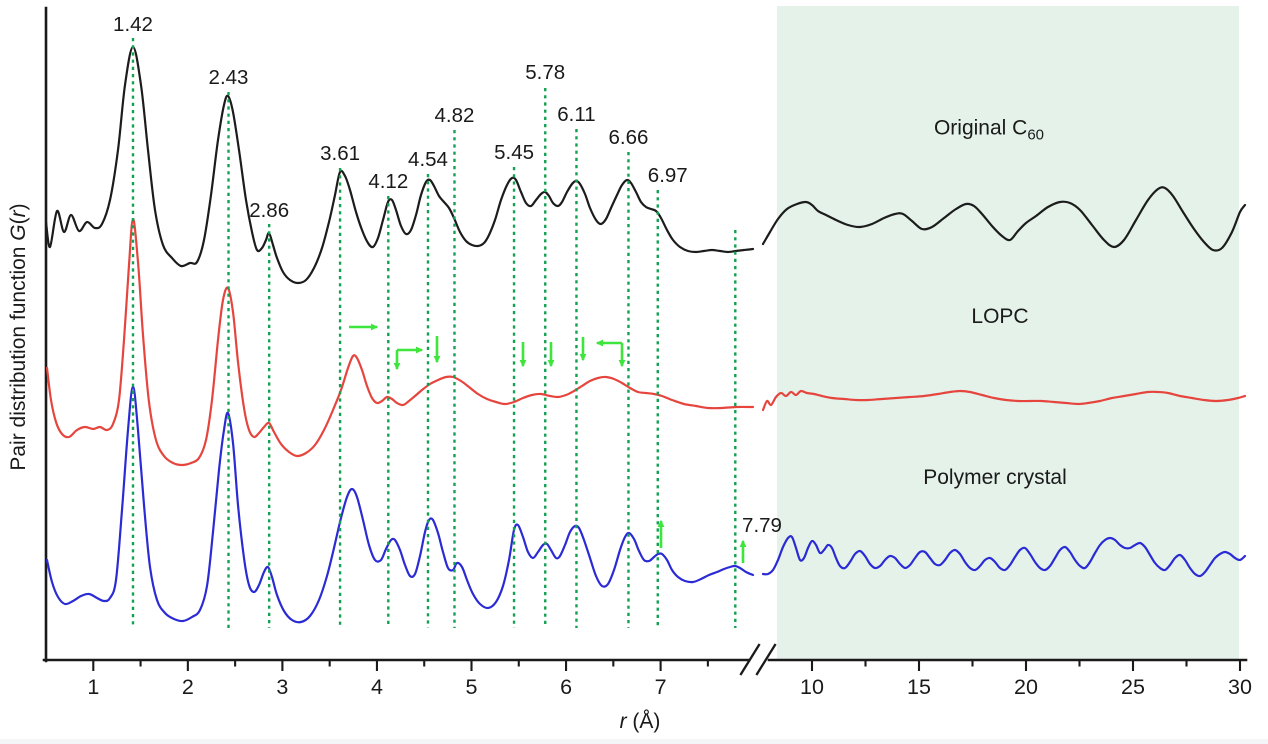  I want to click on curve-polymer-crystal-right, so click(1004, 556).